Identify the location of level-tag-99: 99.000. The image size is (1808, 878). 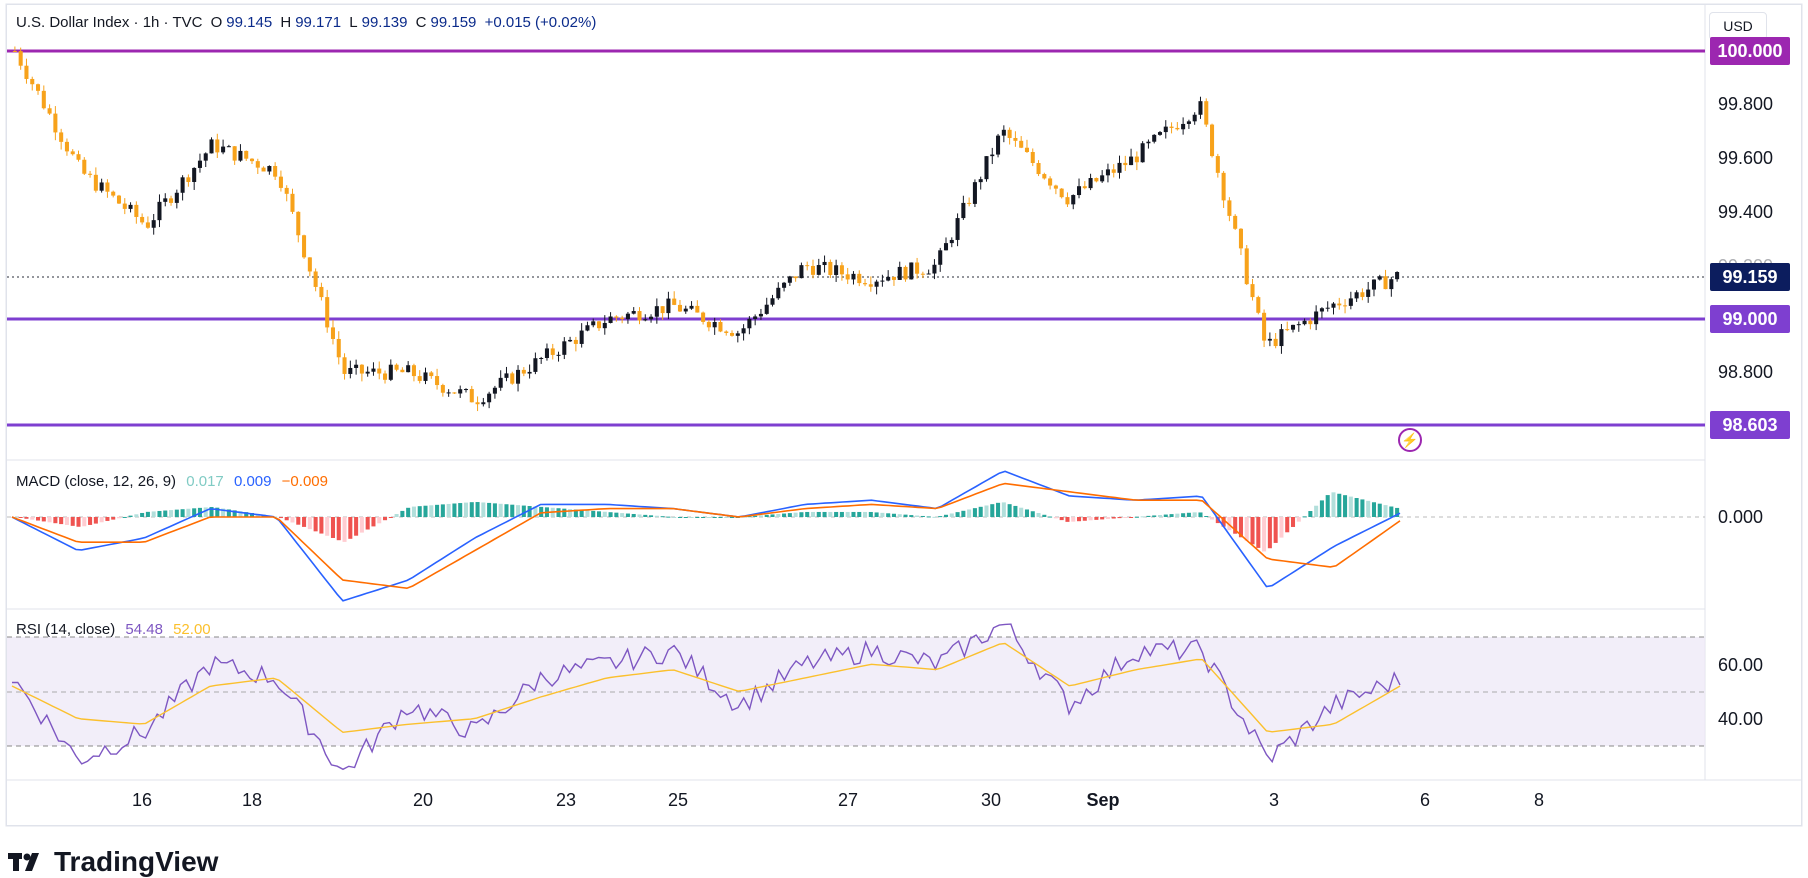
(1750, 319).